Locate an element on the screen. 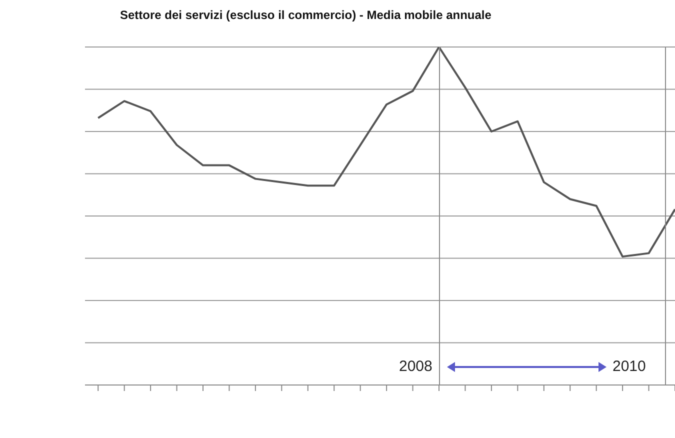 This screenshot has width=675, height=438. annotation: 2010 is located at coordinates (629, 366).